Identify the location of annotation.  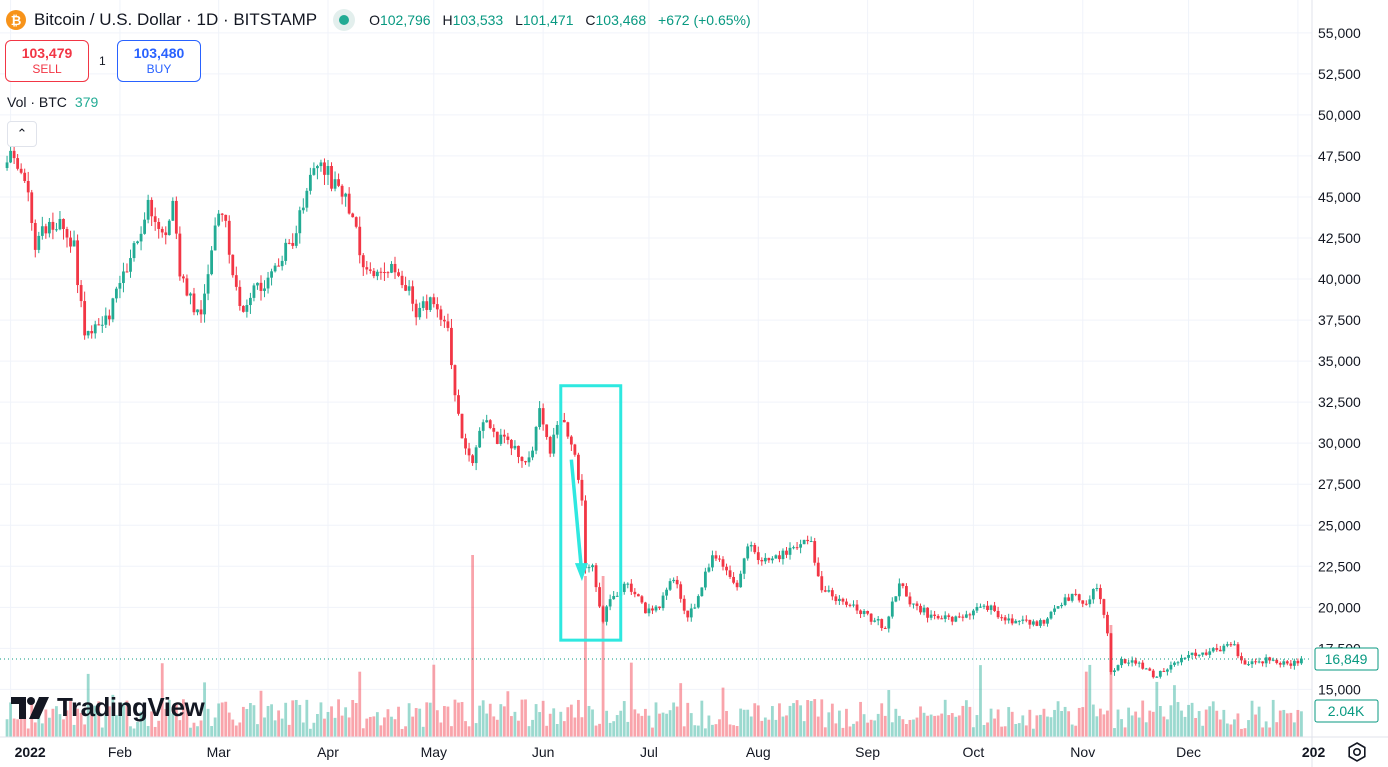
(591, 513).